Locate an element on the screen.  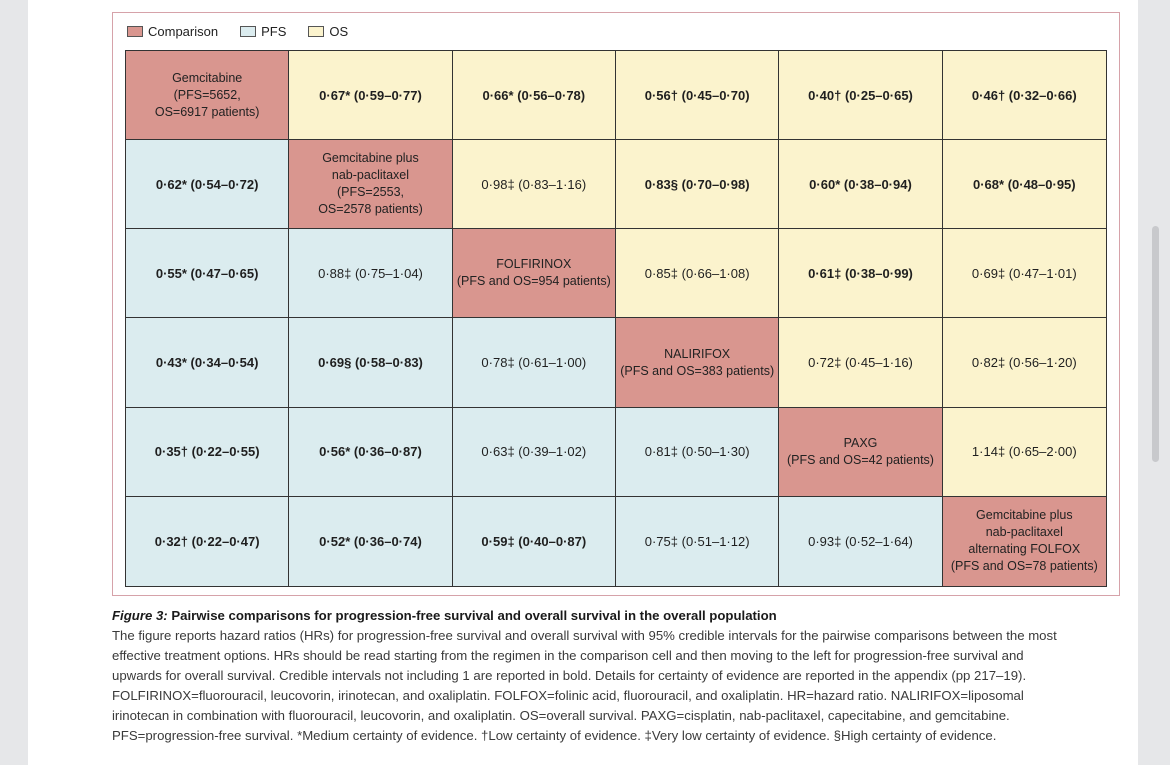
pfs-hr-cell: 0·35† (0·22–0·55) is located at coordinates (208, 452).